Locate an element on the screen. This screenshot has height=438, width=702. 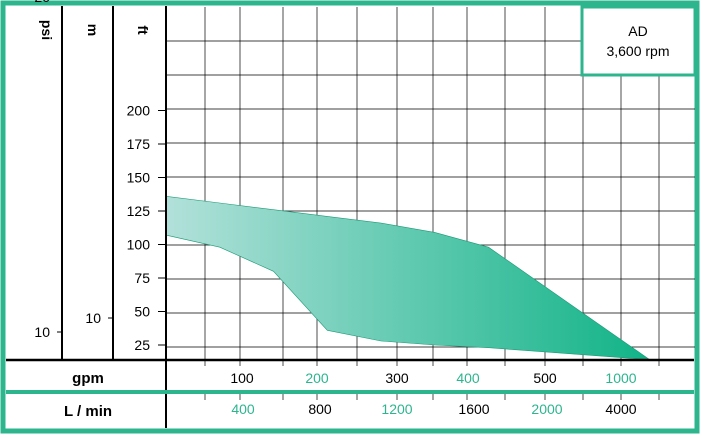
ft-tick-label: 100 is located at coordinates (139, 245).